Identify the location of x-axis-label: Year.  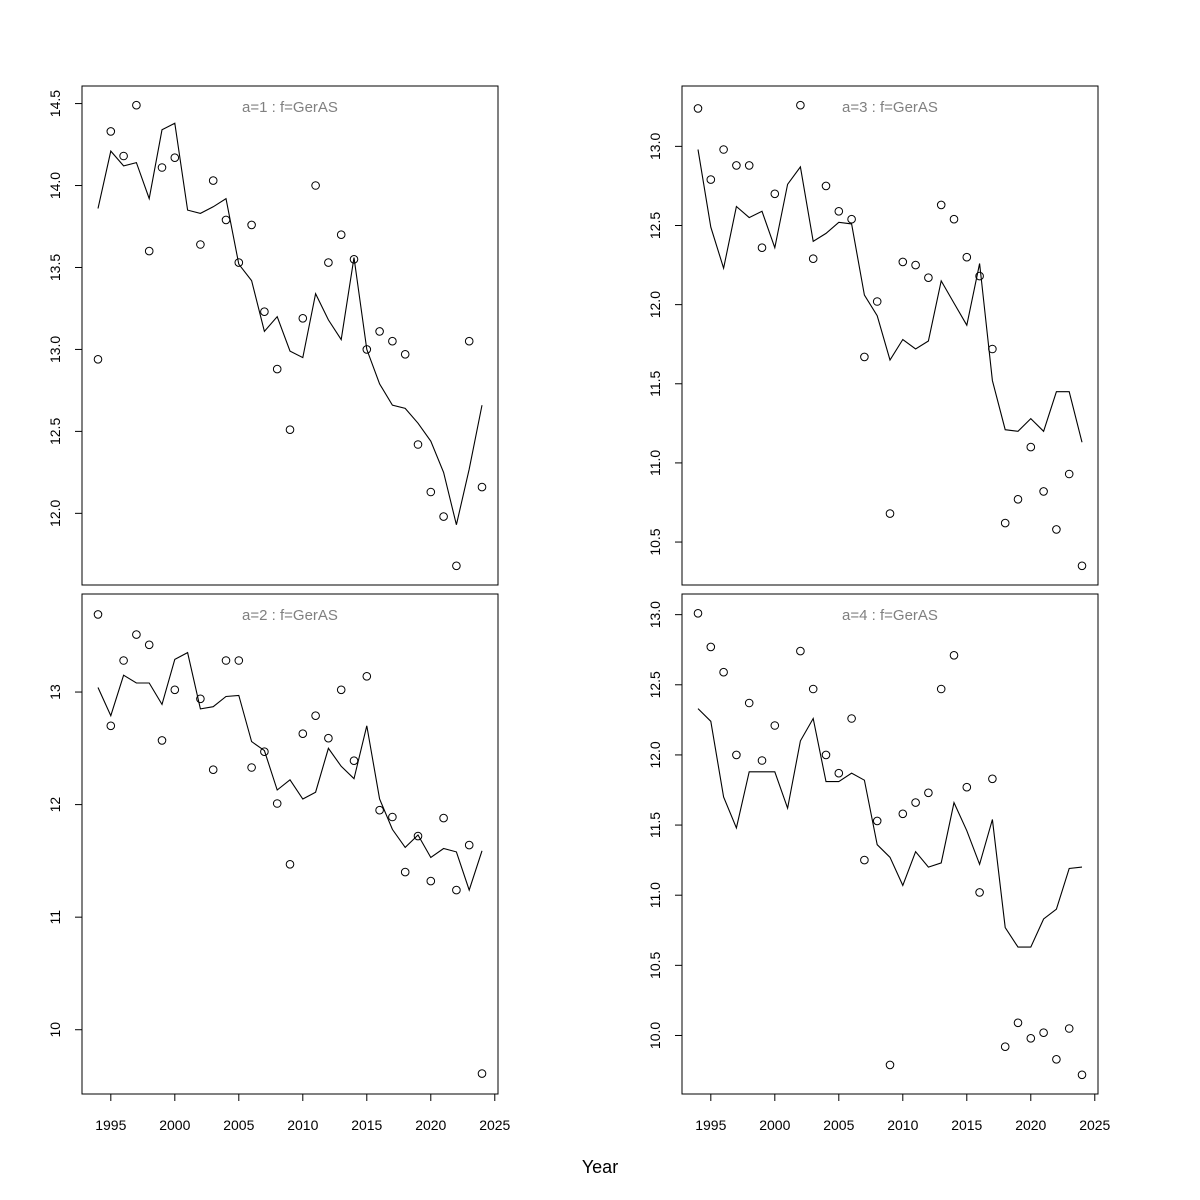
(600, 1167).